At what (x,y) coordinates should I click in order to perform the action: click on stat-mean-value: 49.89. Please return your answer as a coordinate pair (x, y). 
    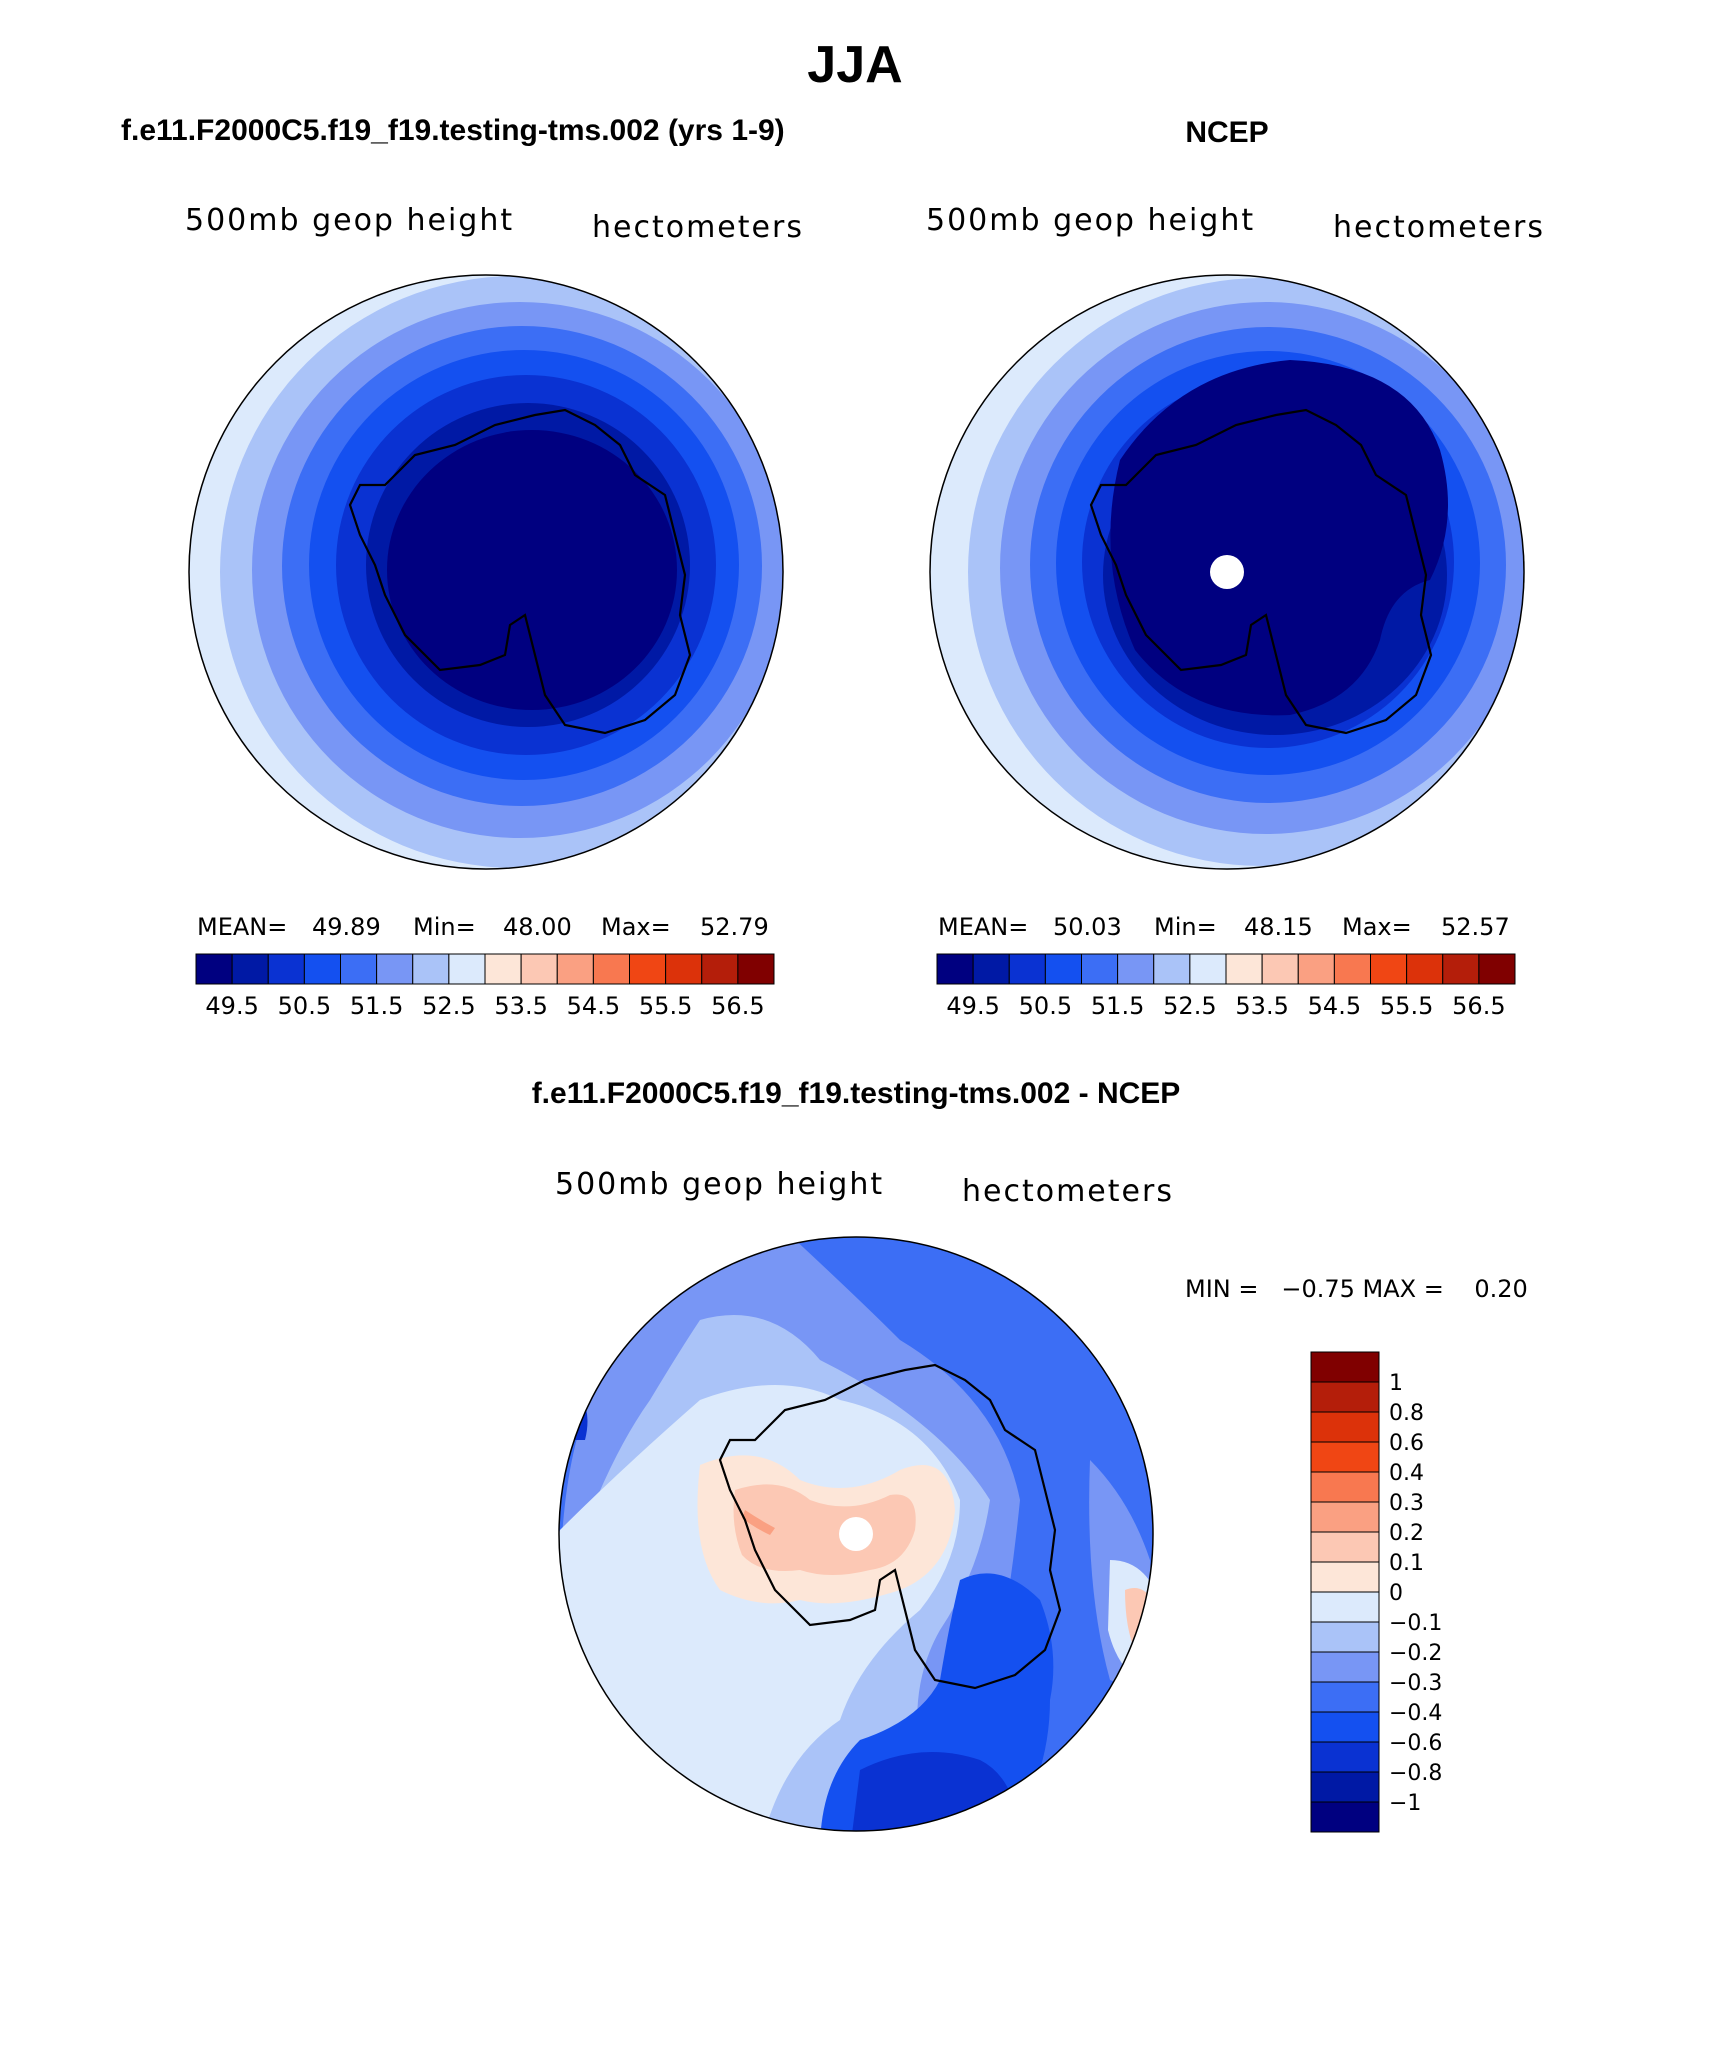
    Looking at the image, I should click on (346, 927).